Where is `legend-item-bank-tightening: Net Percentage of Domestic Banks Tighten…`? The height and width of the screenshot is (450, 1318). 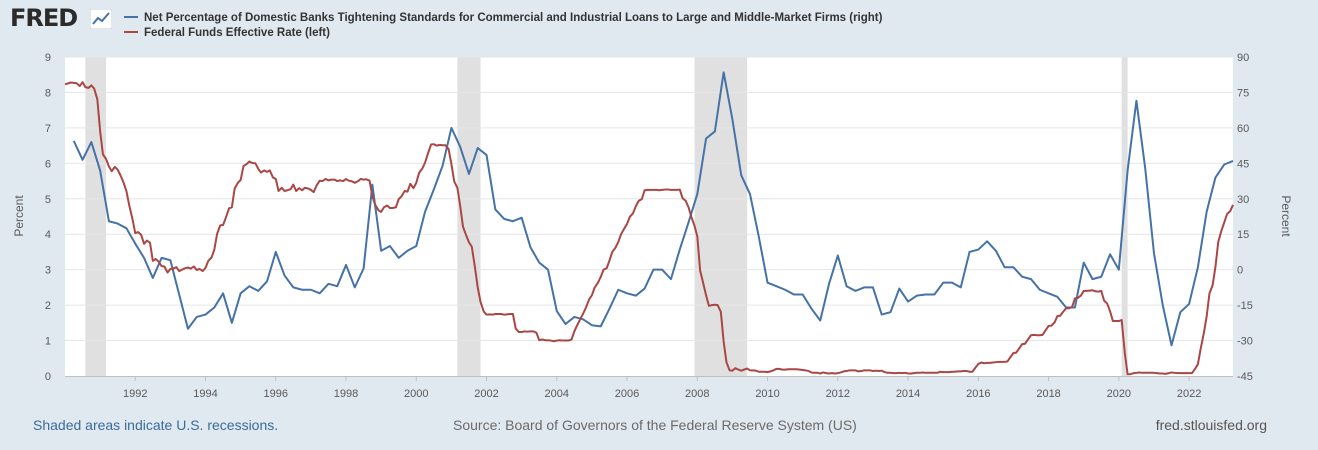 legend-item-bank-tightening: Net Percentage of Domestic Banks Tighten… is located at coordinates (503, 18).